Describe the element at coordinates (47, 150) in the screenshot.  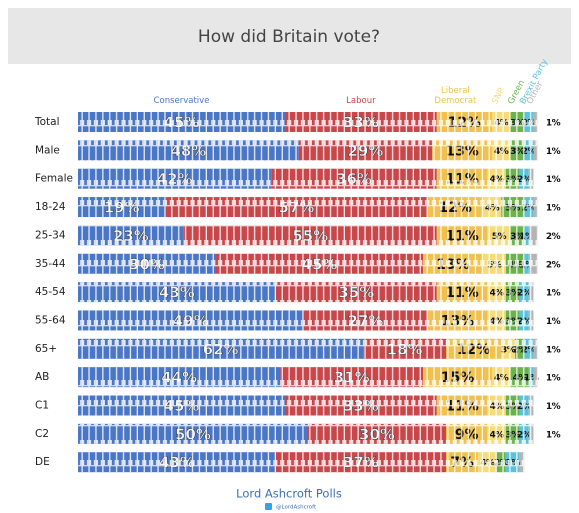
I see `row-label: Male` at that location.